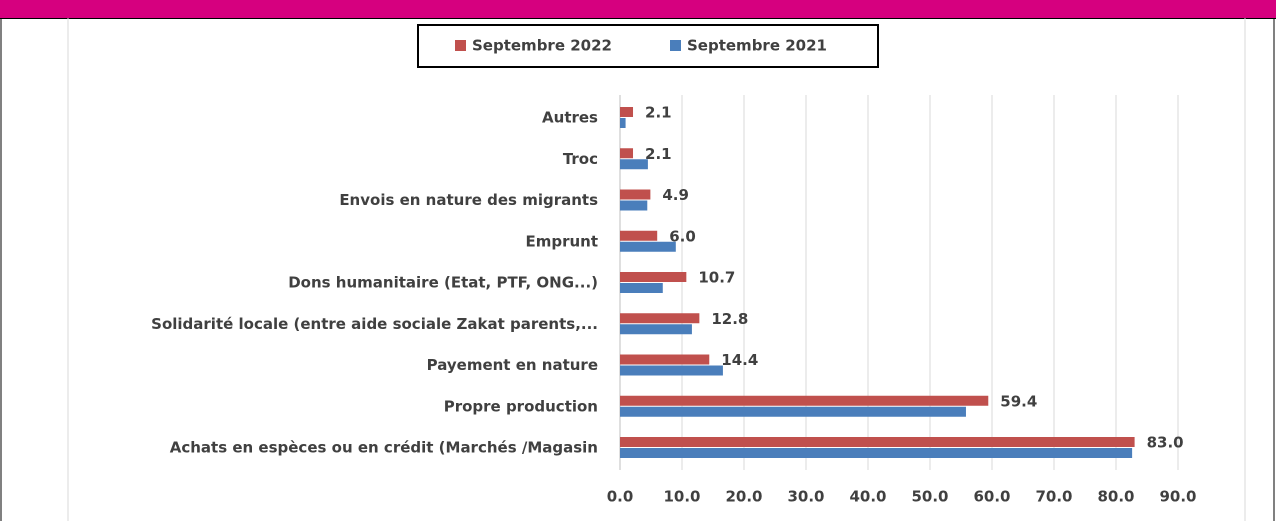 The width and height of the screenshot is (1276, 525). Describe the element at coordinates (682, 236) in the screenshot. I see `data-label: 6.0` at that location.